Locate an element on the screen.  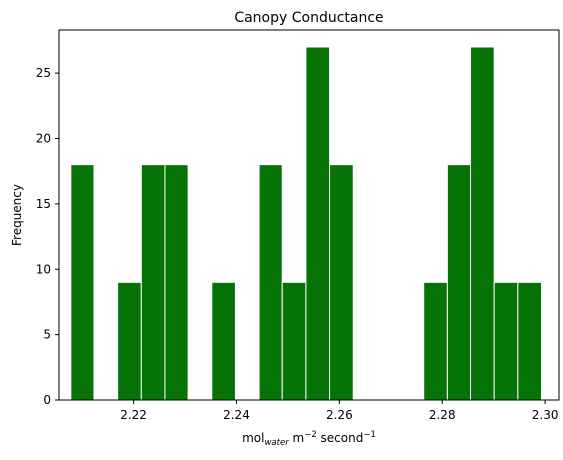
y-tick-label: 0 is located at coordinates (47, 400).